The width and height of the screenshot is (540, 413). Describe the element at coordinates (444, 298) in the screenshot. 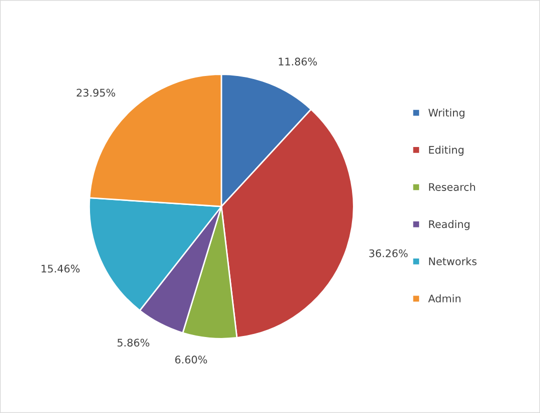

I see `legend-label: Admin` at that location.